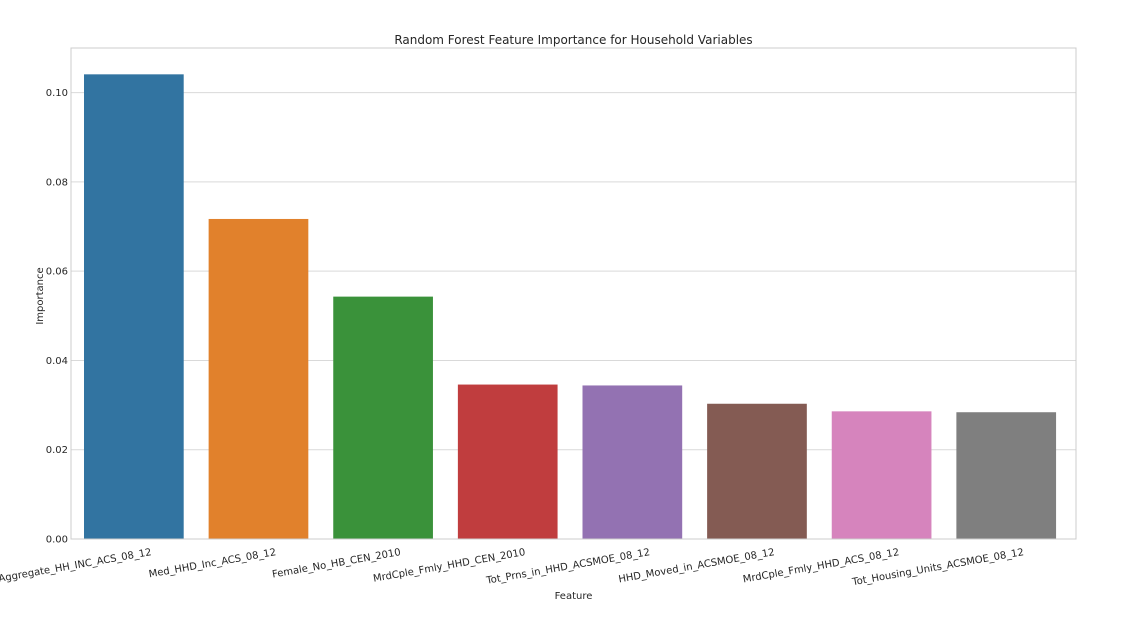 This screenshot has height=635, width=1132. Describe the element at coordinates (57, 450) in the screenshot. I see `y-tick-label: 0.02` at that location.